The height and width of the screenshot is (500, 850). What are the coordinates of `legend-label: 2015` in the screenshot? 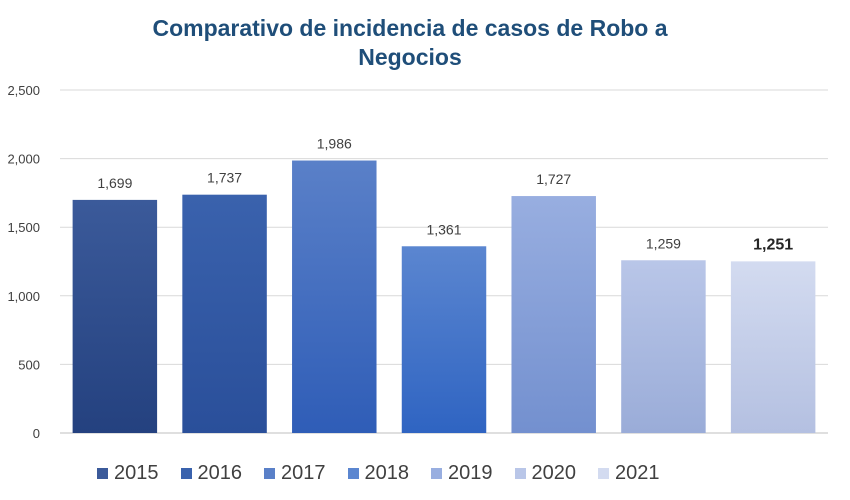 It's located at (136, 473).